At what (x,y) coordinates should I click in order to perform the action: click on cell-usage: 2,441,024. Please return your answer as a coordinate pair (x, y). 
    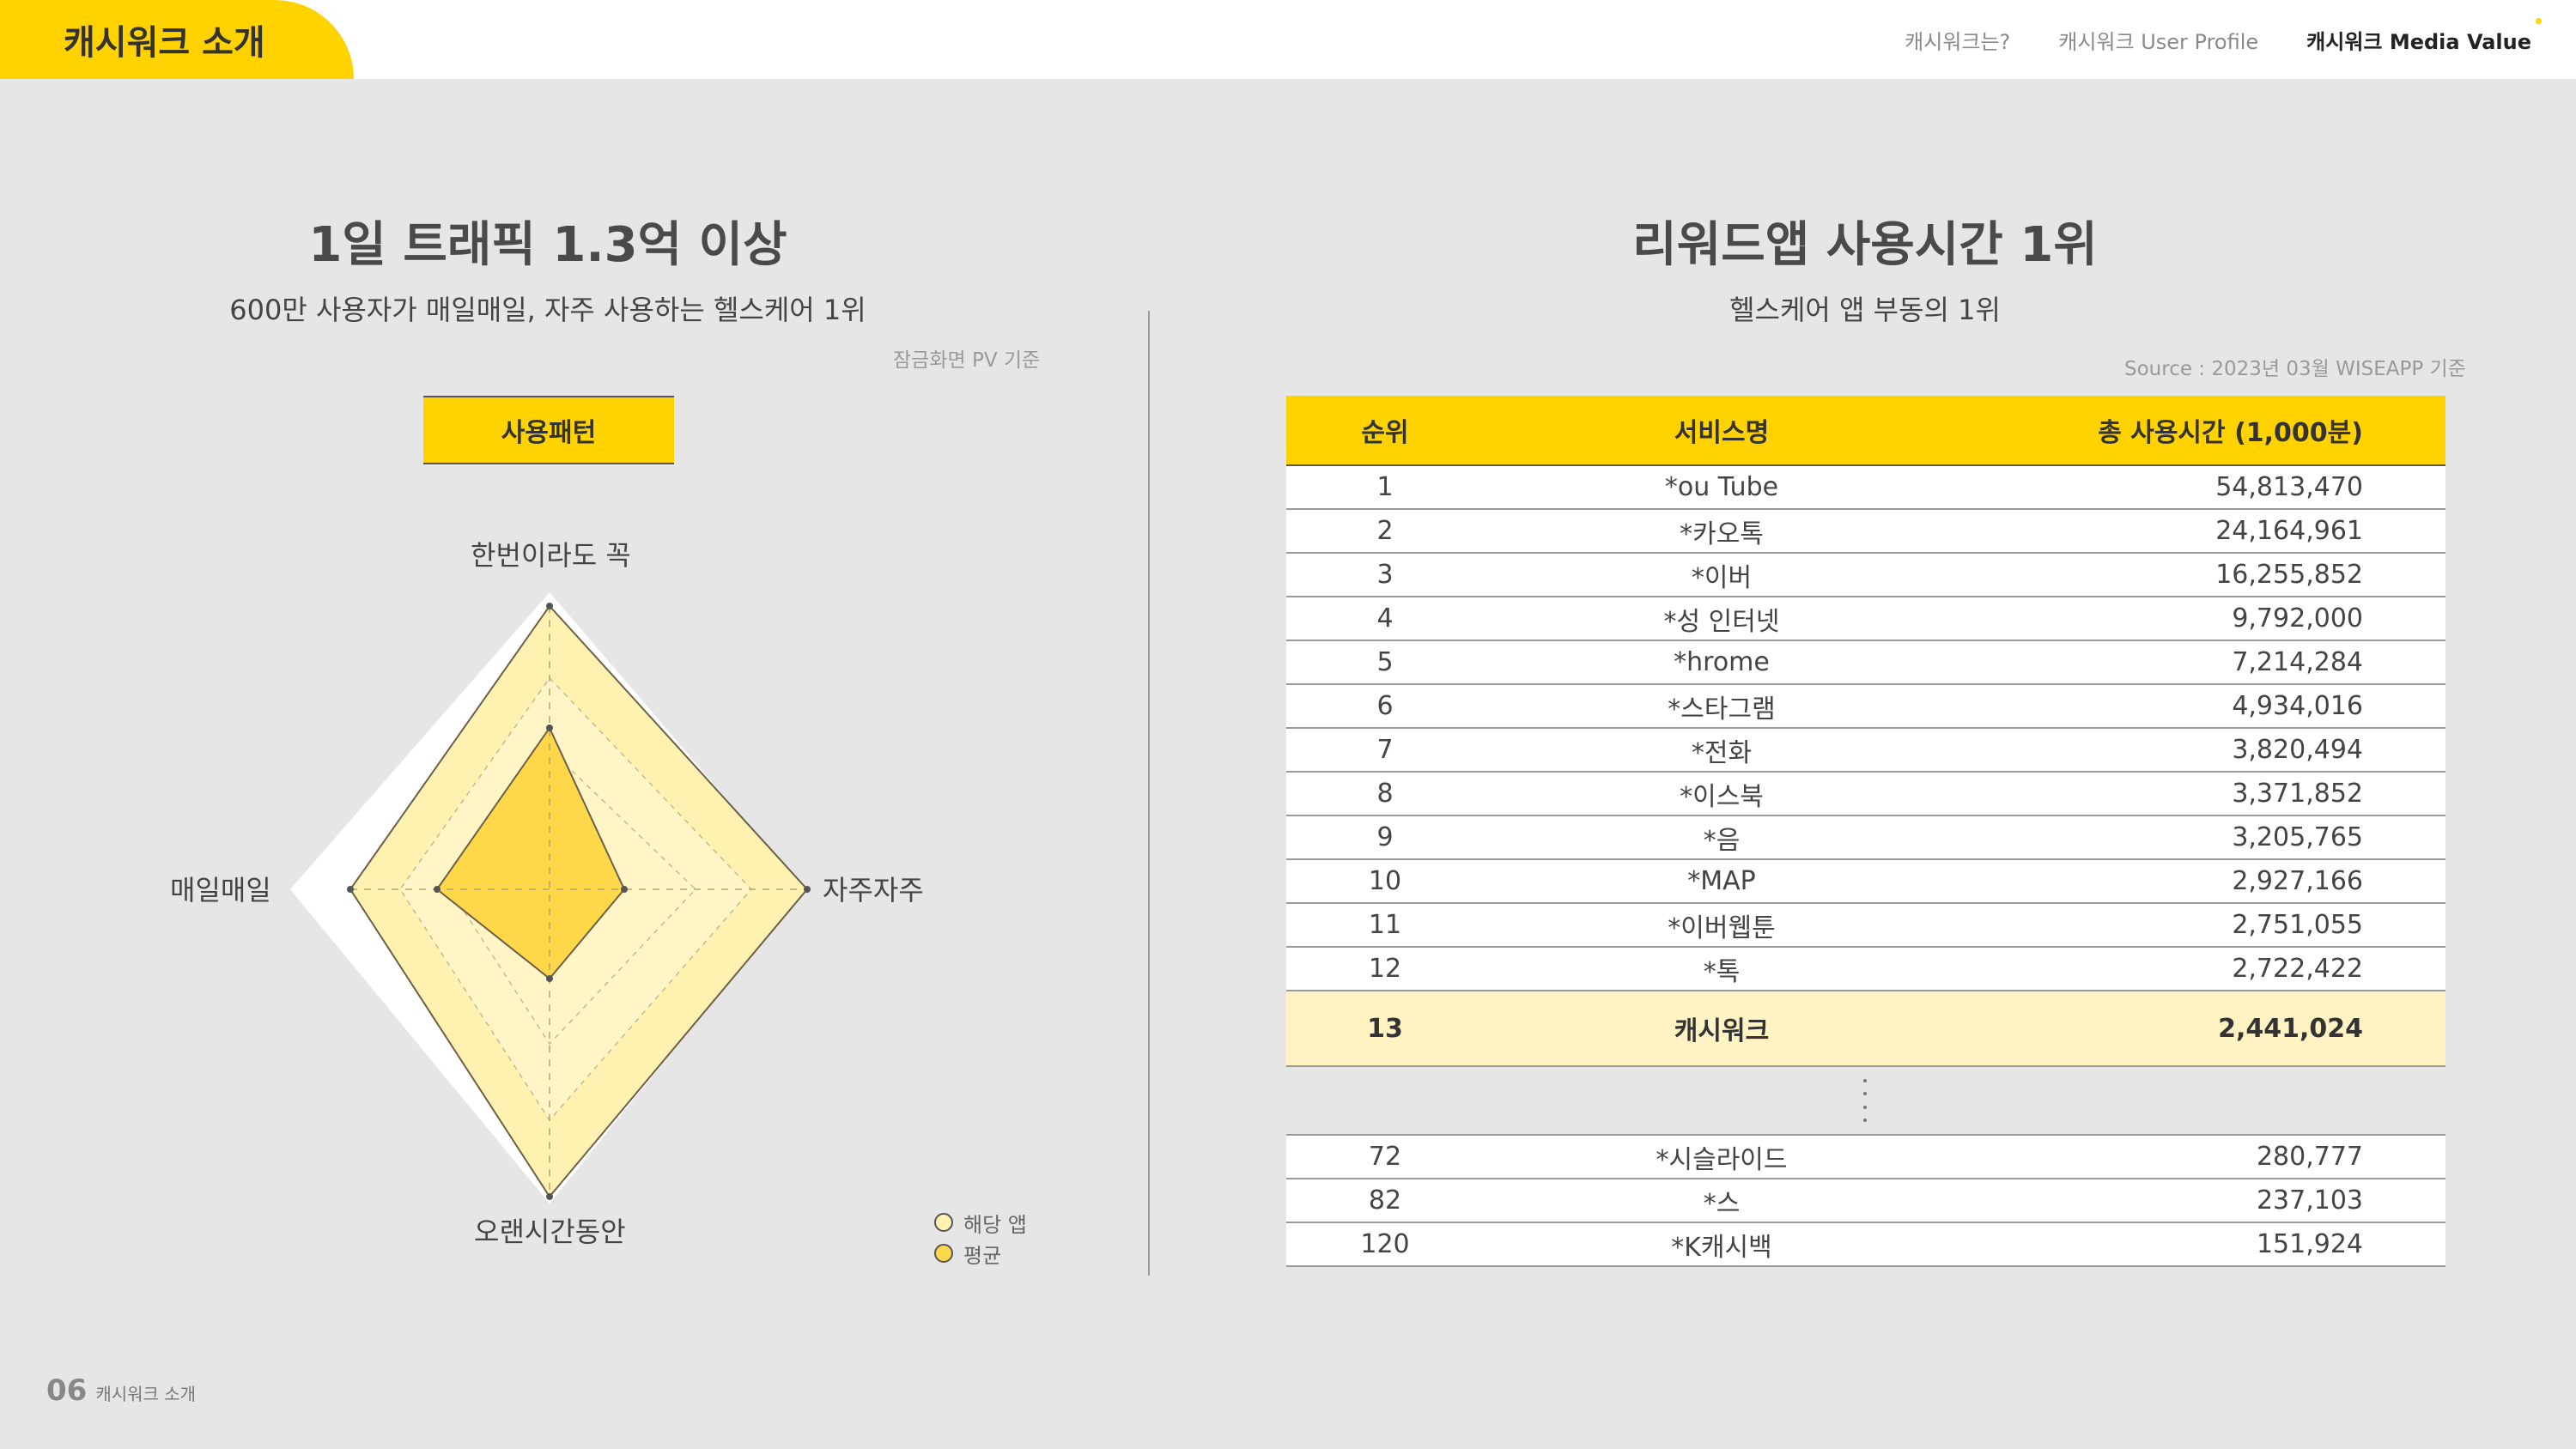
    Looking at the image, I should click on (2290, 1028).